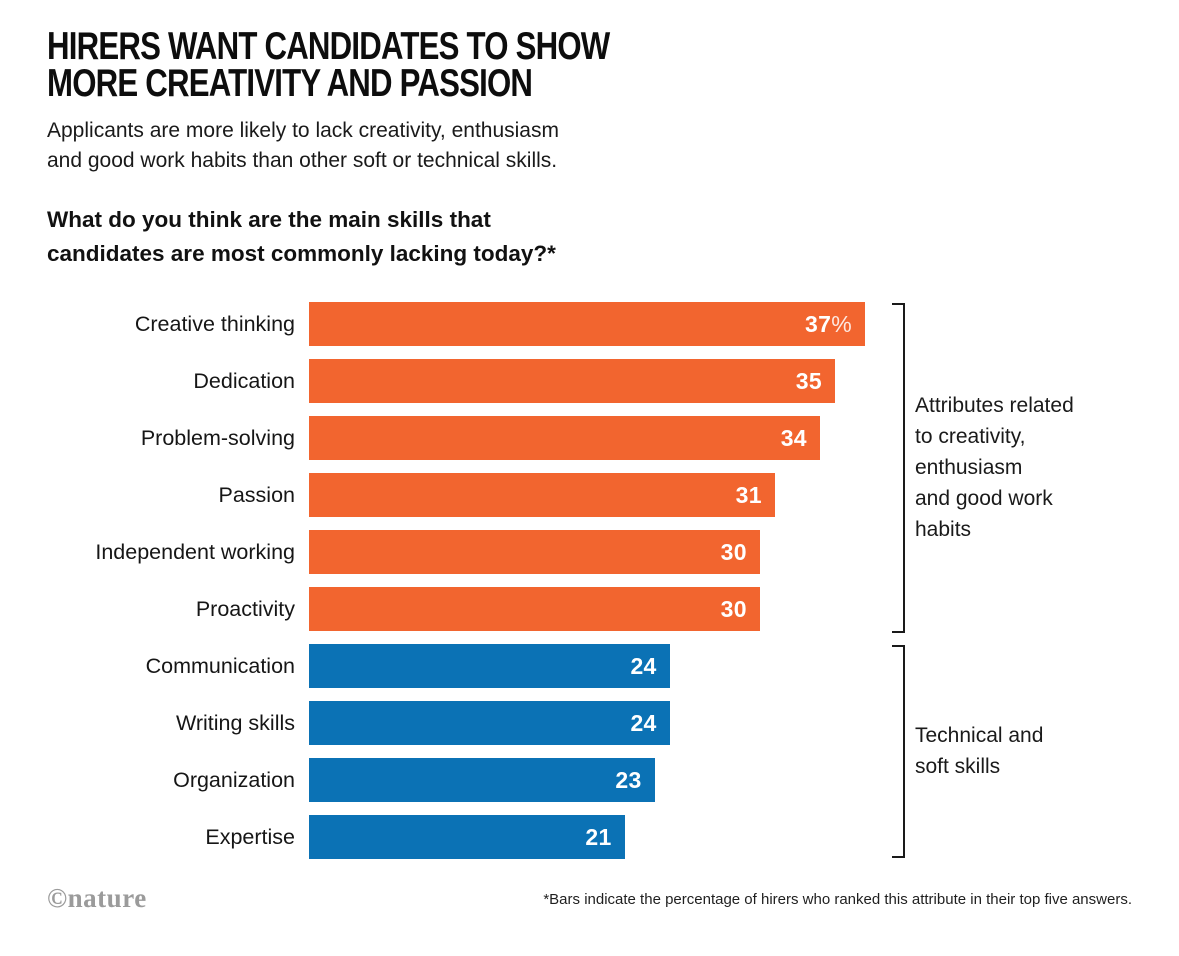 The width and height of the screenshot is (1179, 956). I want to click on bar-row: Writing skills 24, so click(589, 723).